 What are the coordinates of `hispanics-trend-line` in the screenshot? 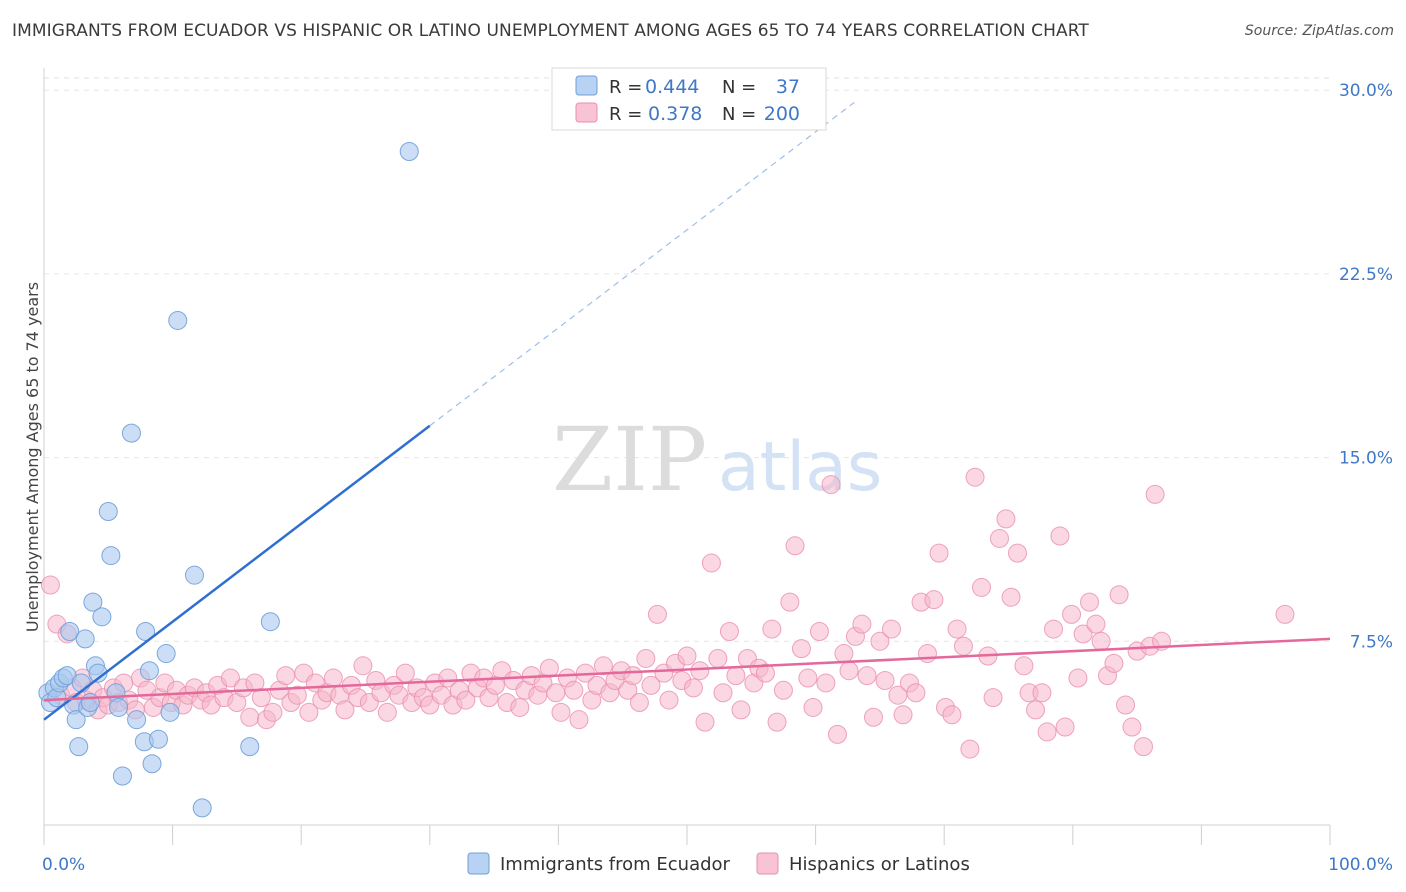 It's located at (687, 669).